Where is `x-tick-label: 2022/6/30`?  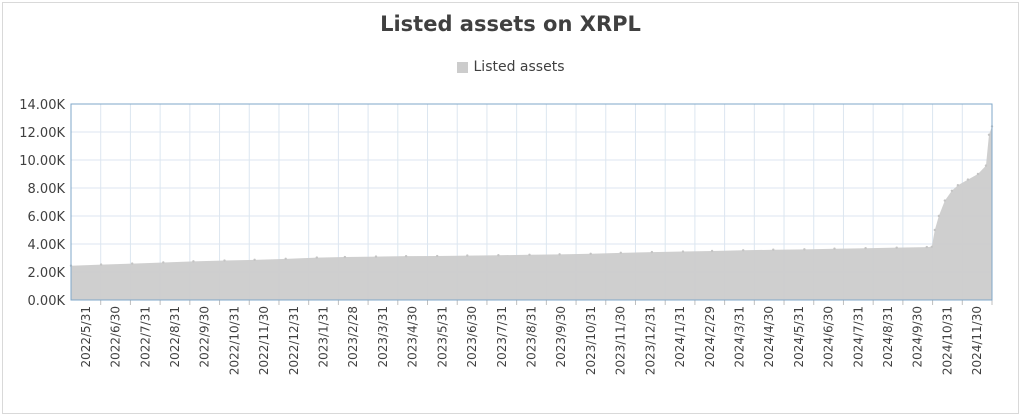 x-tick-label: 2022/6/30 is located at coordinates (116, 337).